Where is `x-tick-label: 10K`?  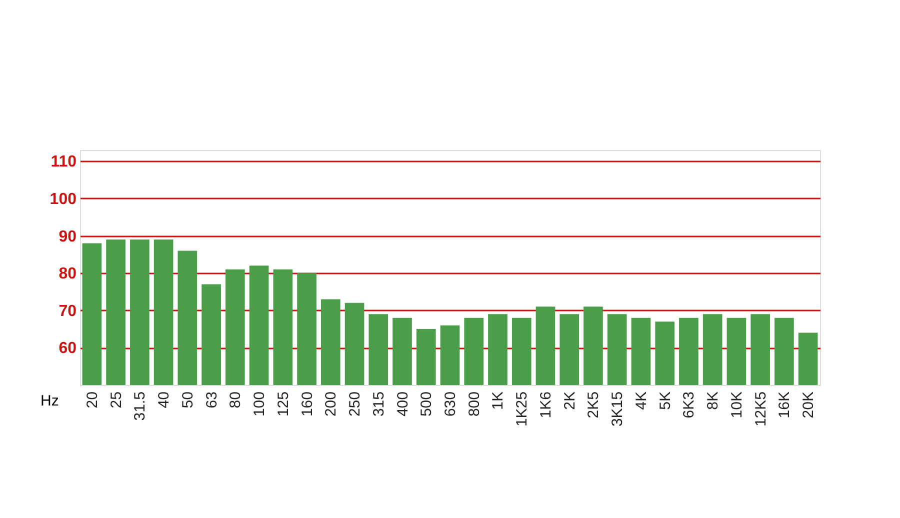 x-tick-label: 10K is located at coordinates (737, 405).